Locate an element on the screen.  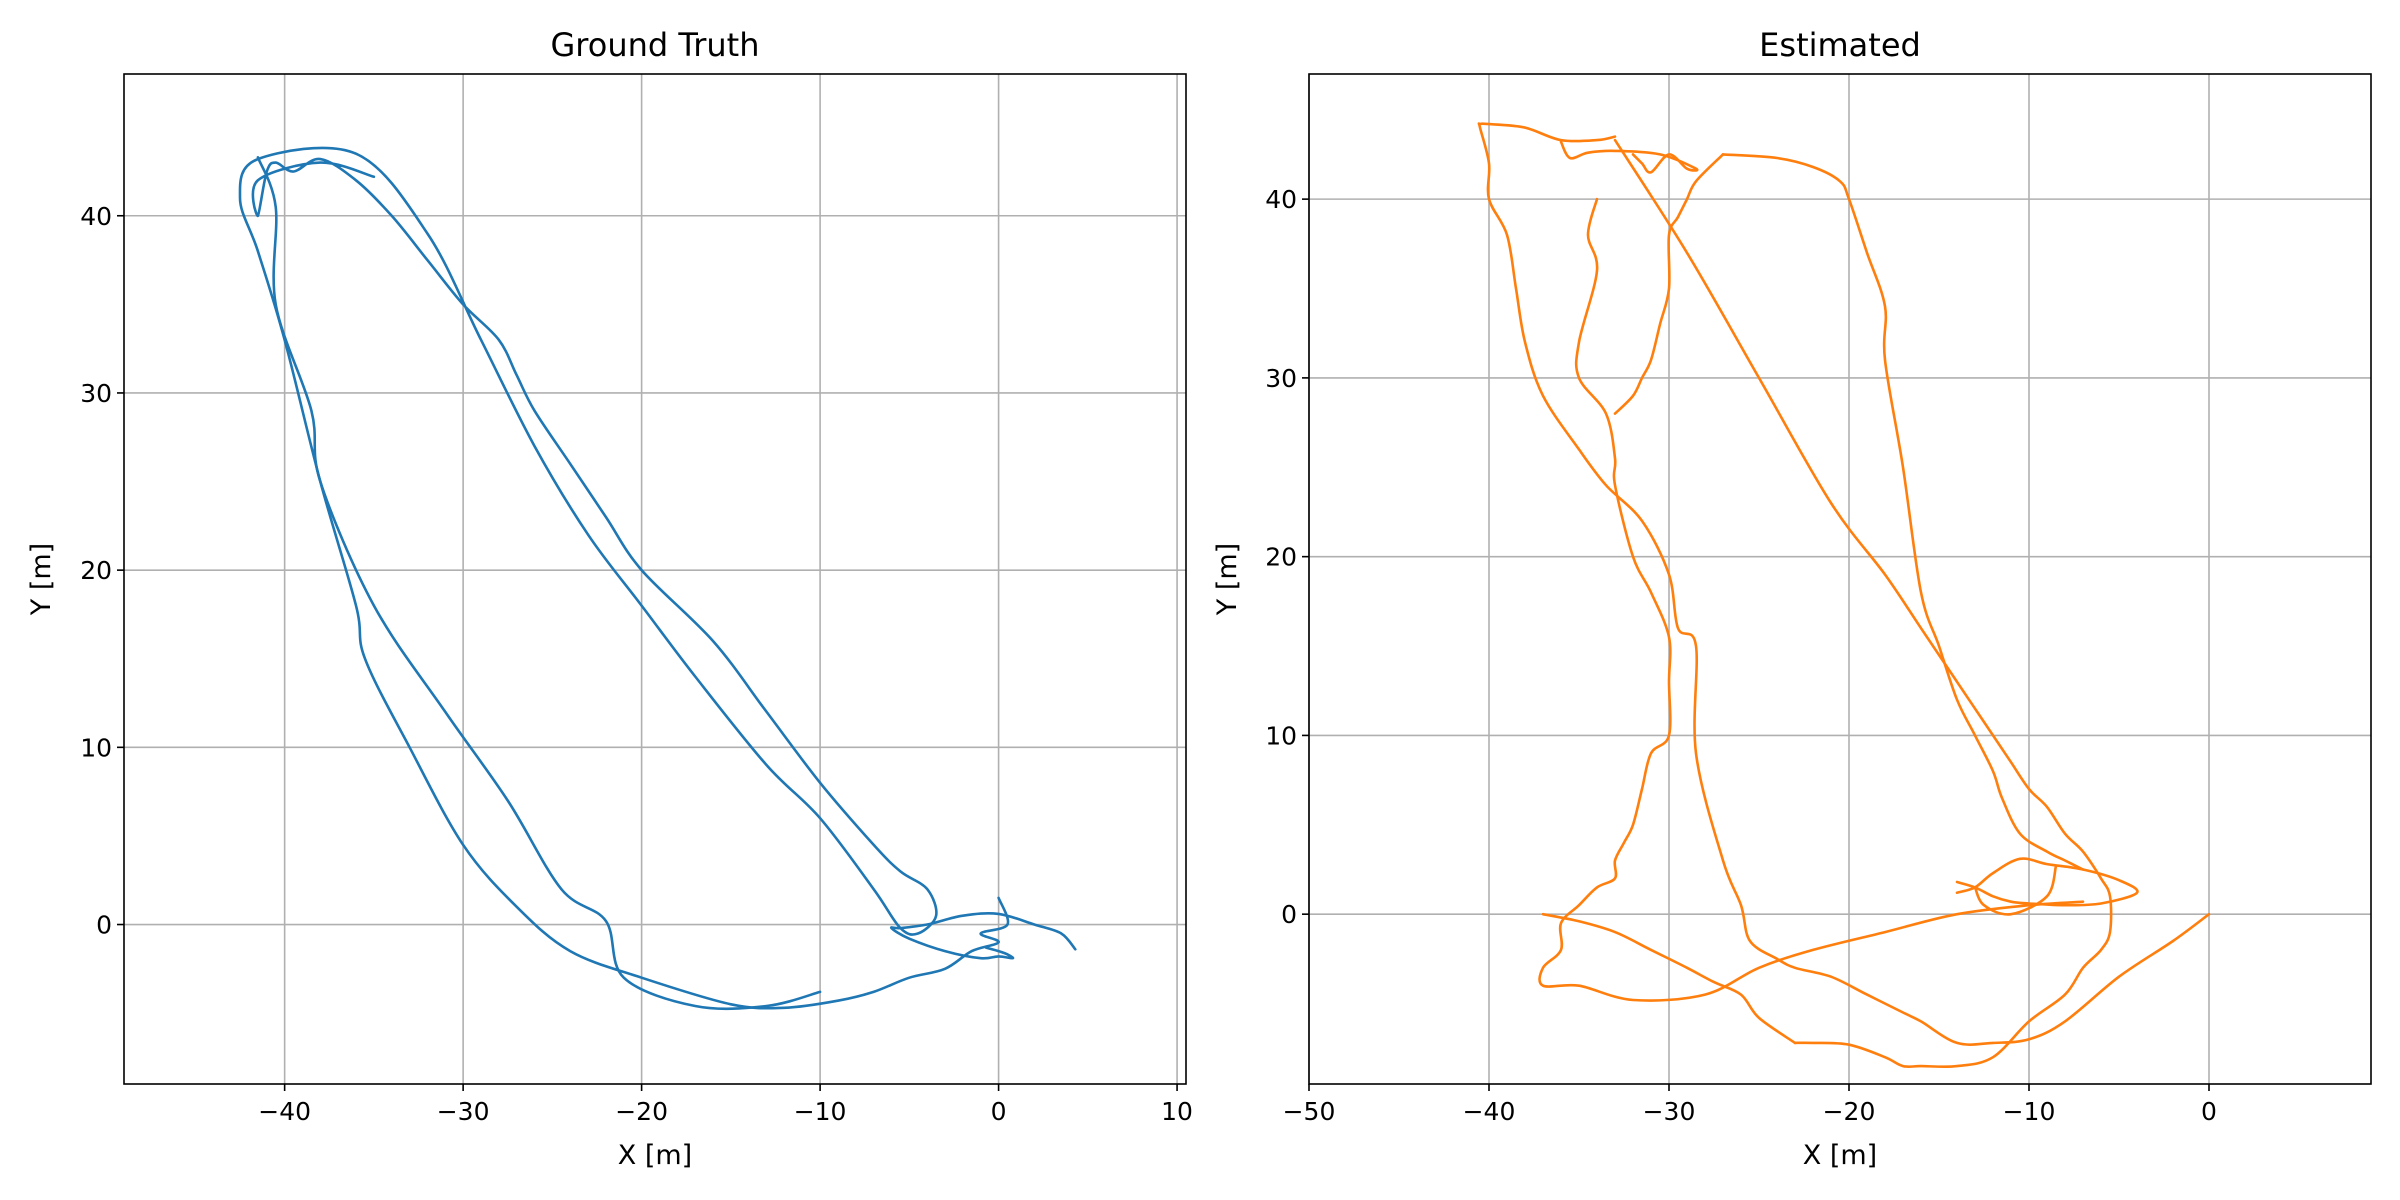
estimated-y-tick-label: 30 is located at coordinates (1281, 378).